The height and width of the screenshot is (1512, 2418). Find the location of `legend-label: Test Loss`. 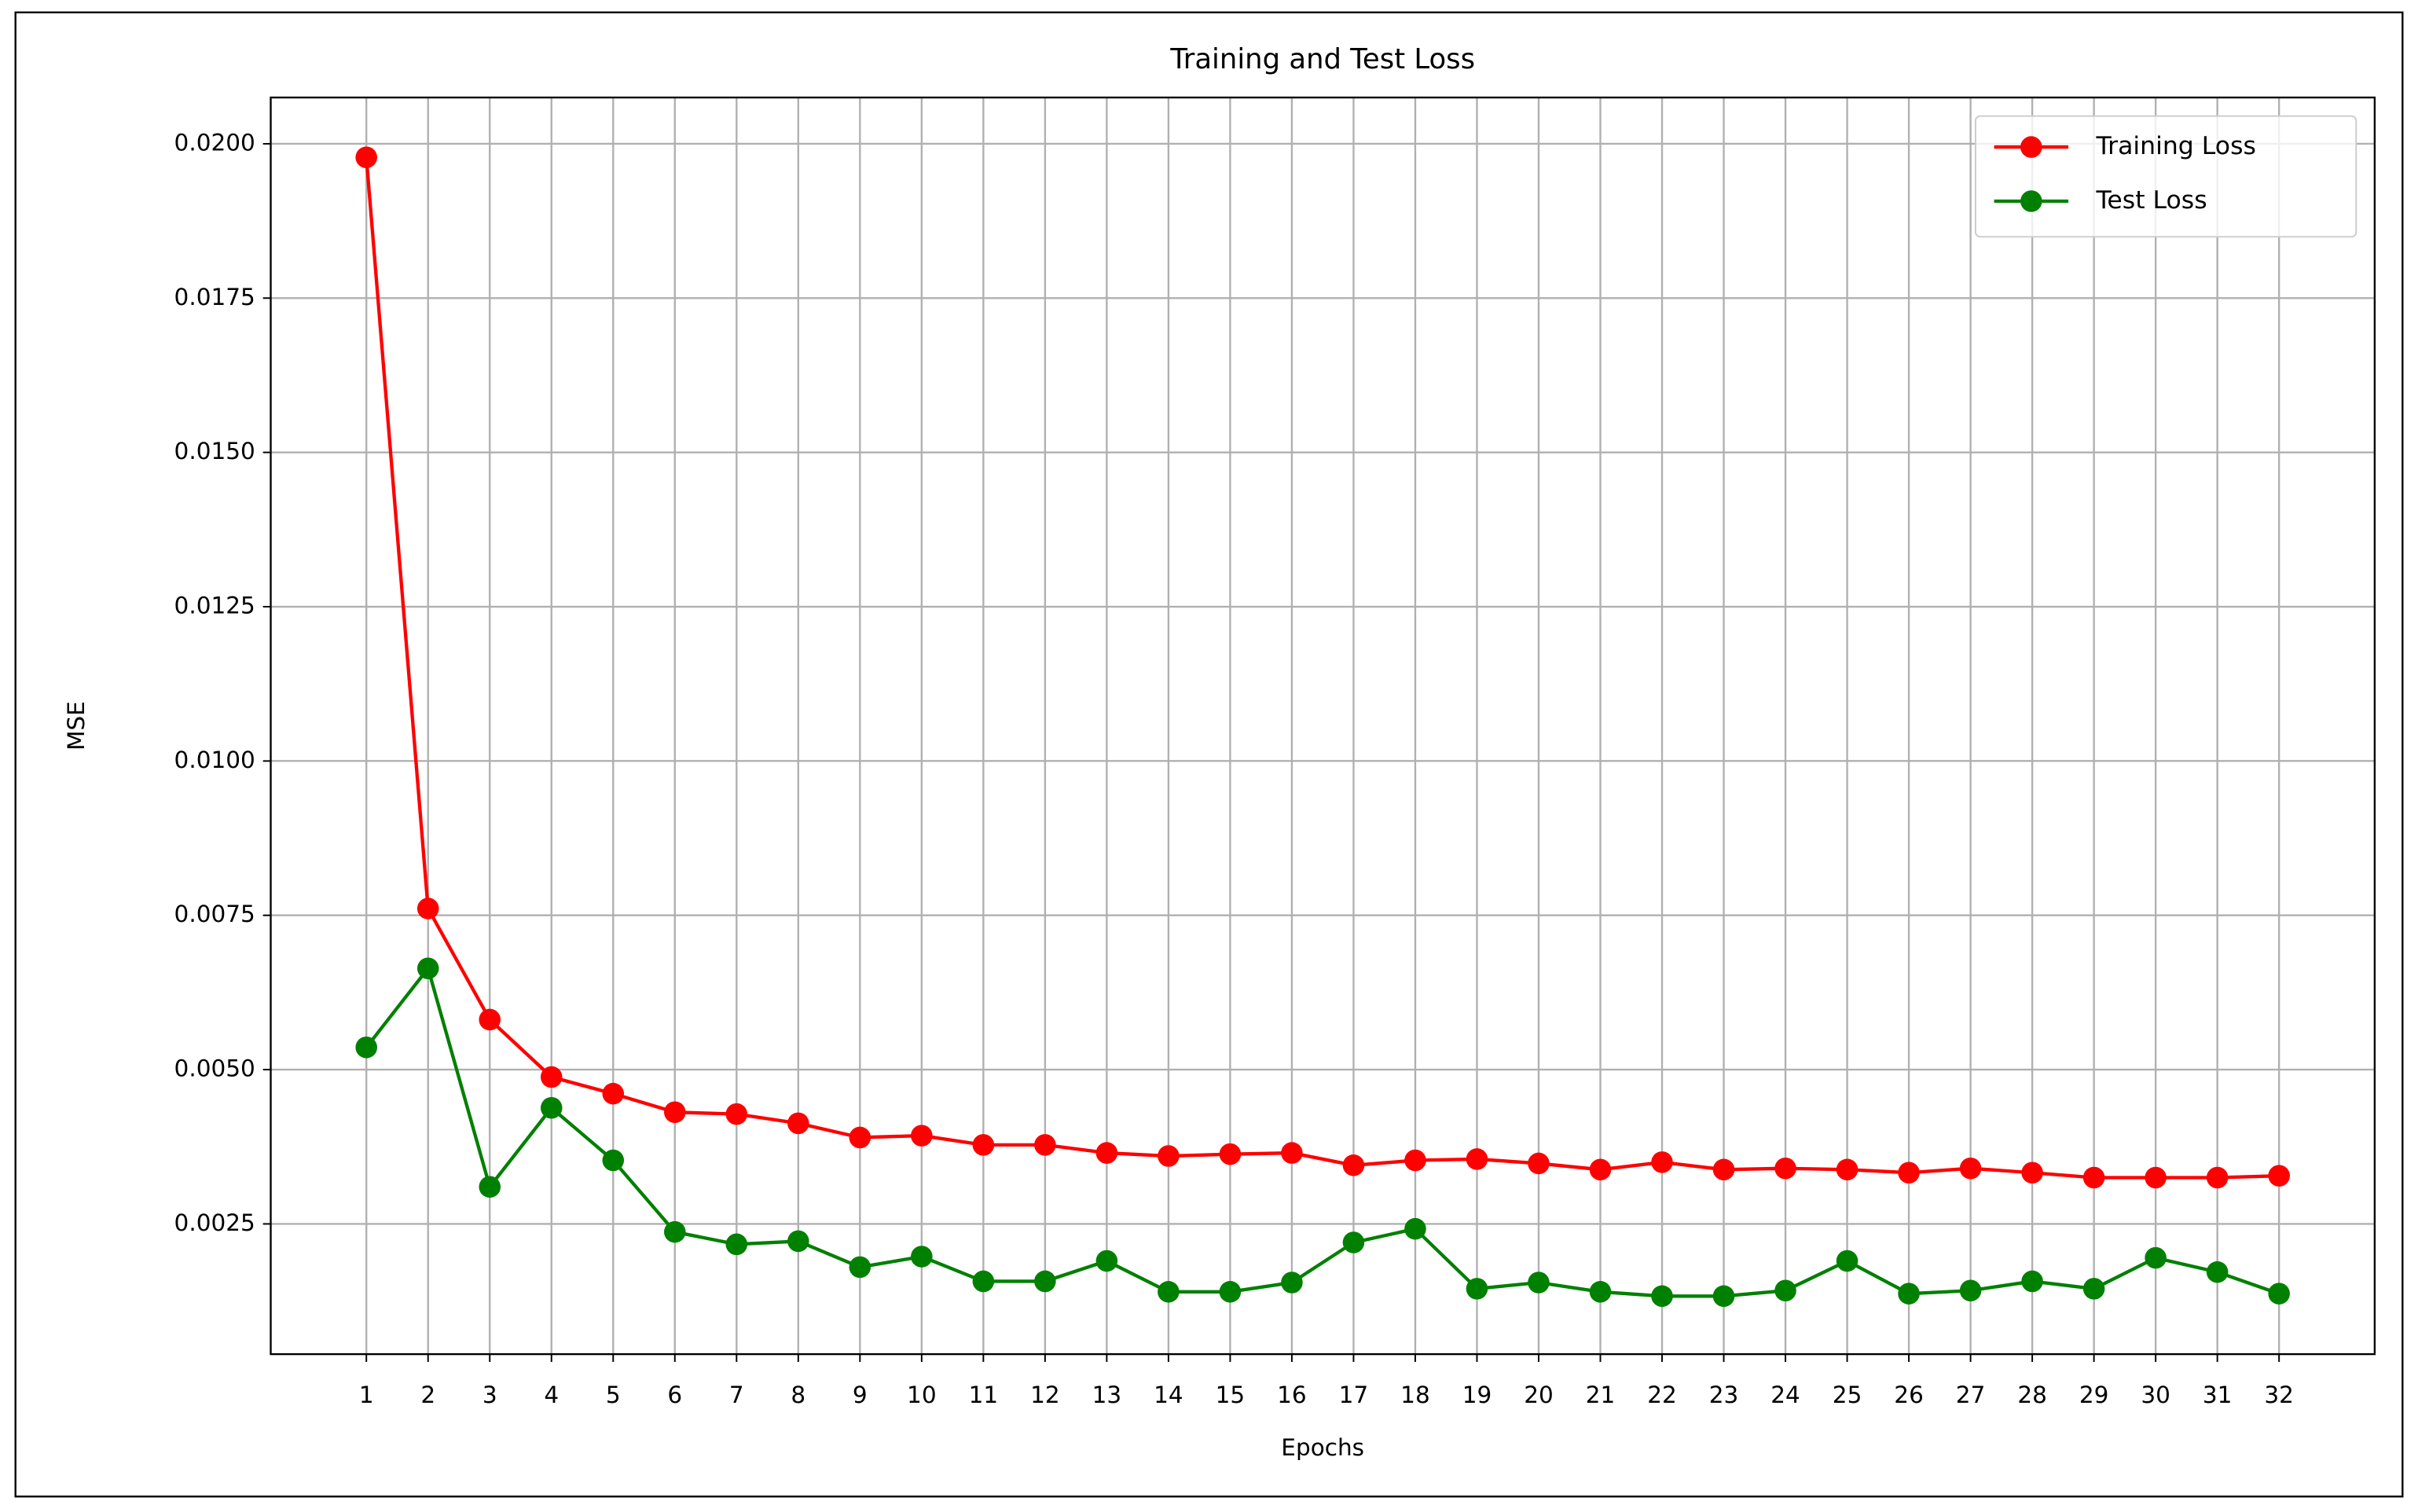

legend-label: Test Loss is located at coordinates (2151, 201).